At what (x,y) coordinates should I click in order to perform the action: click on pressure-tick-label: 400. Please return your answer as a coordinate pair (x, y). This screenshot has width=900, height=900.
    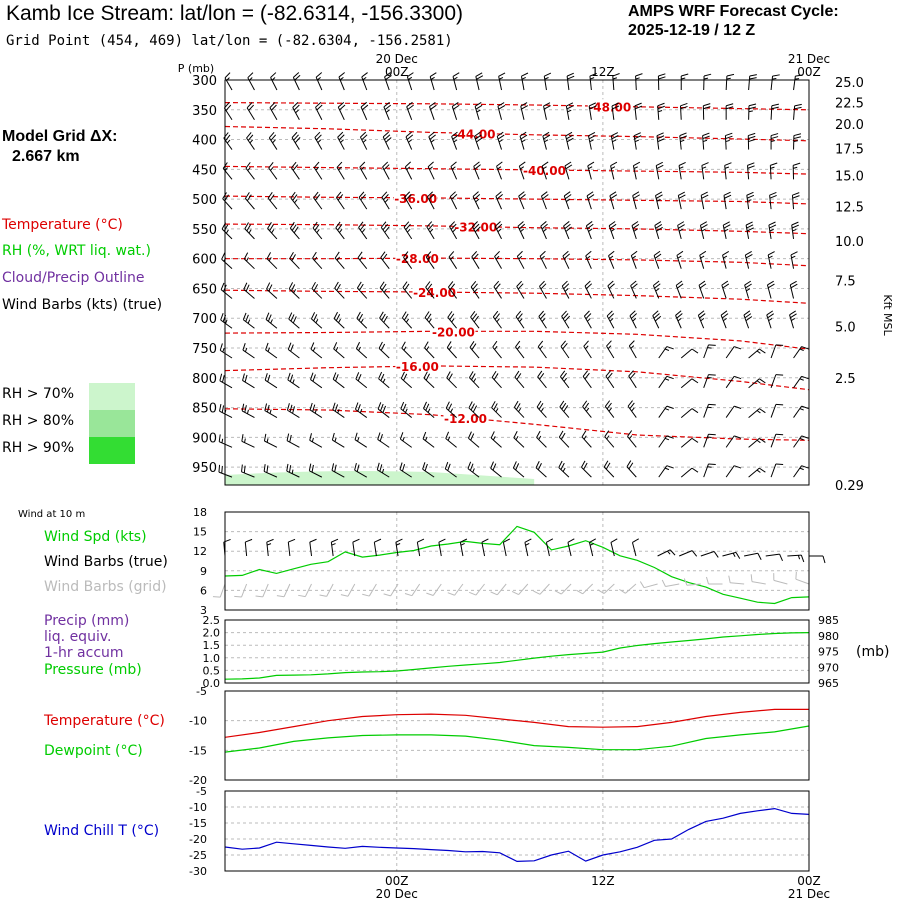
    Looking at the image, I should click on (204, 141).